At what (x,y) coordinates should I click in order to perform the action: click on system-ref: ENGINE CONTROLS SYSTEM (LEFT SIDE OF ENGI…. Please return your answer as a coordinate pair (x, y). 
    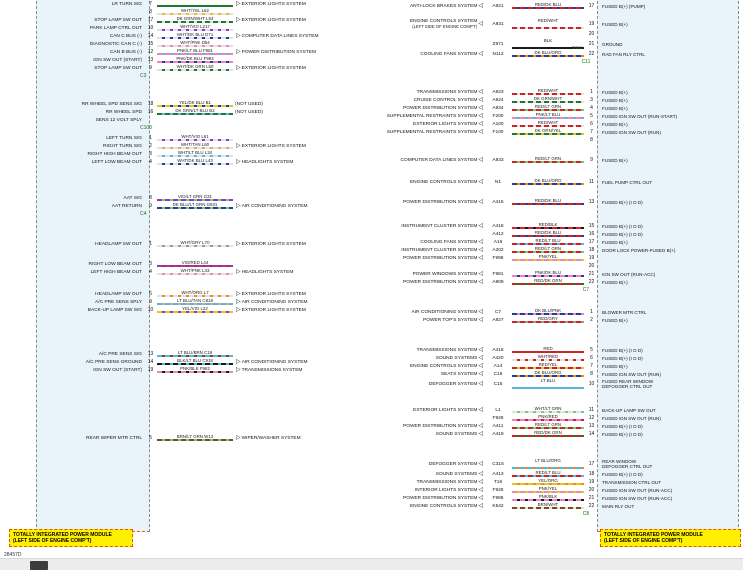
    Looking at the image, I should click on (431, 24).